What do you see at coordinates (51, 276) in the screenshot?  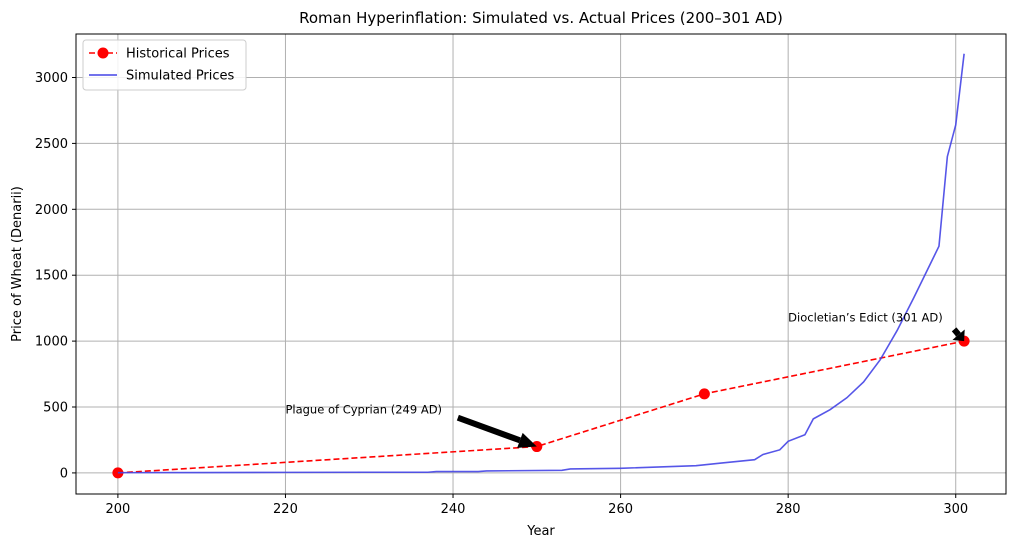 I see `y-tick-label: 1500` at bounding box center [51, 276].